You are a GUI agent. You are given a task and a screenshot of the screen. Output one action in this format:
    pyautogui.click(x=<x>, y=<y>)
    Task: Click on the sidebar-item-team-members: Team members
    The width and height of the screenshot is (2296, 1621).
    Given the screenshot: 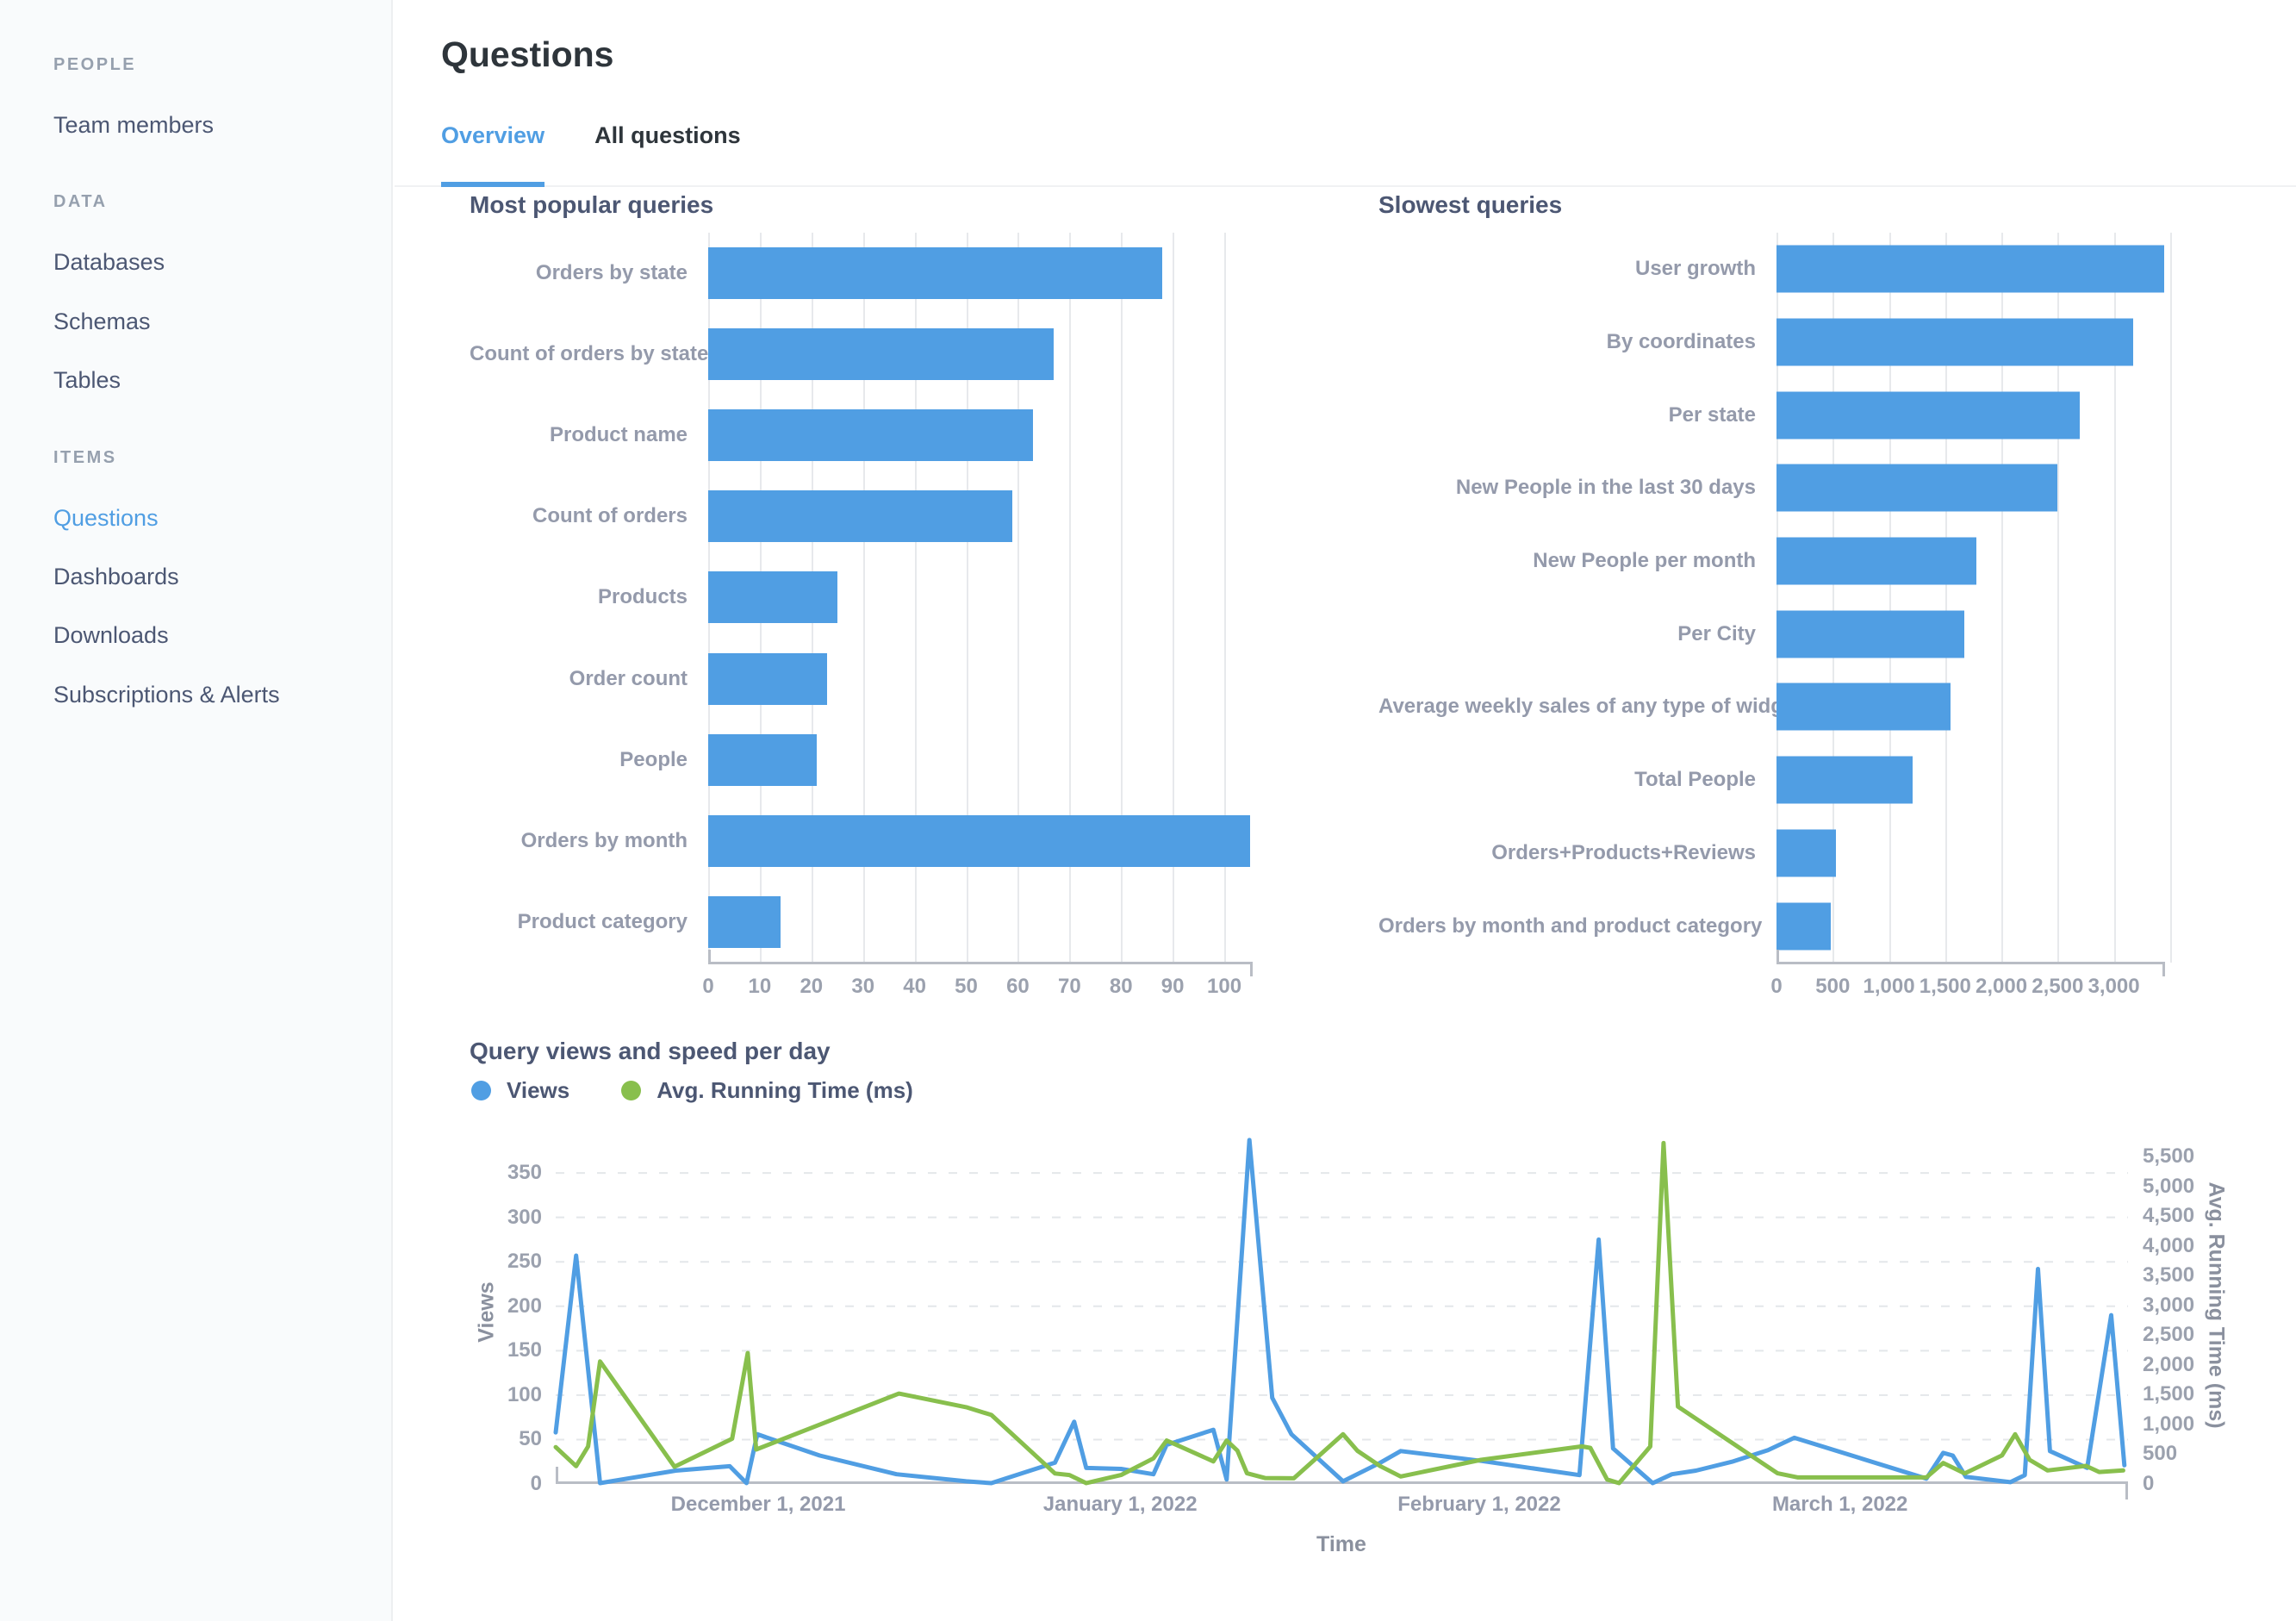 What is the action you would take?
    pyautogui.click(x=134, y=125)
    